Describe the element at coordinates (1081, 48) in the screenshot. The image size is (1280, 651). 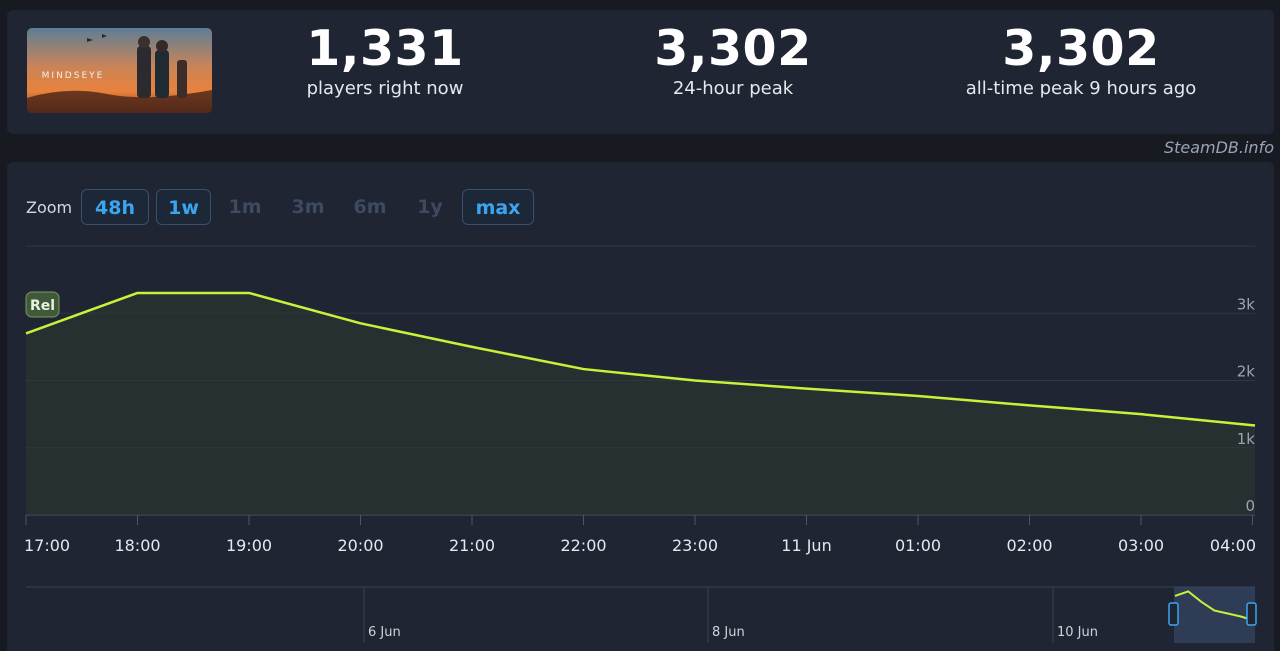
I see `all-time-peak-value: 3,302` at that location.